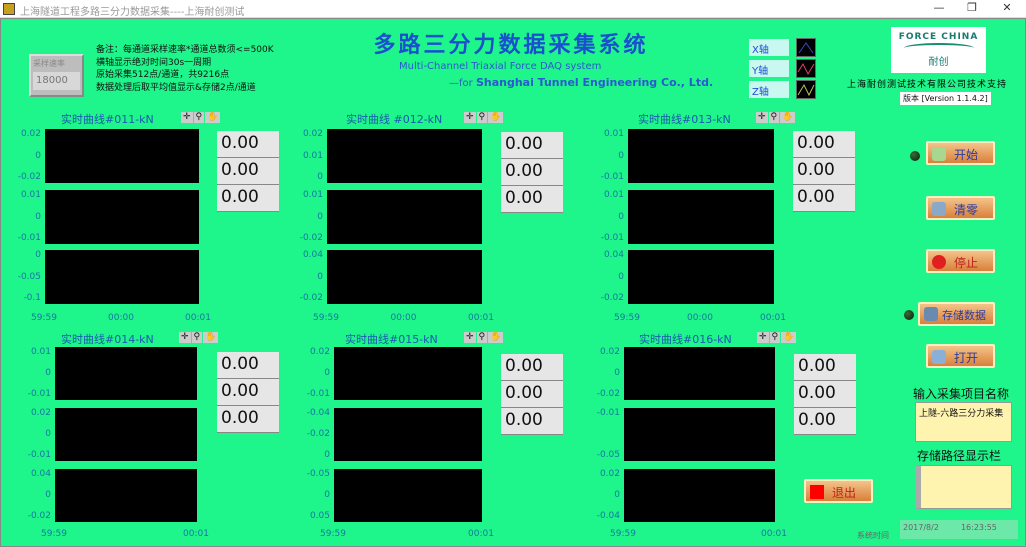  I want to click on stop-button: 停止, so click(960, 261).